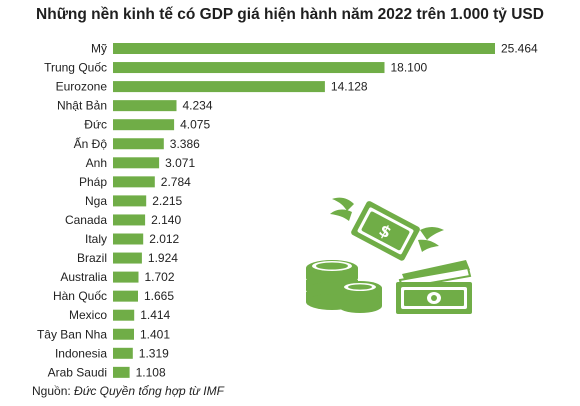  What do you see at coordinates (75, 68) in the screenshot?
I see `category-label: Trung Quốc` at bounding box center [75, 68].